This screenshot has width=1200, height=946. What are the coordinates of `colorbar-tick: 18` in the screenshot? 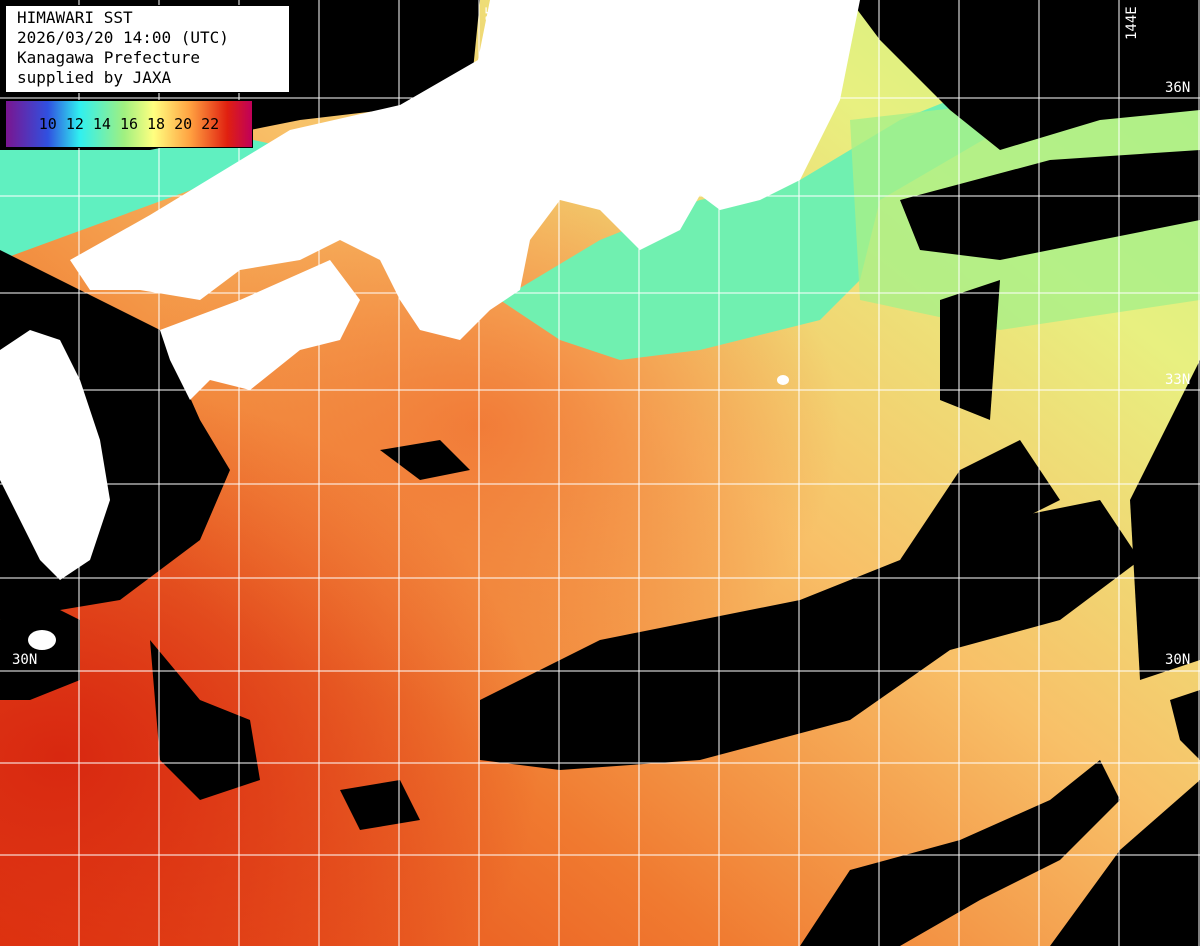 It's located at (156, 124).